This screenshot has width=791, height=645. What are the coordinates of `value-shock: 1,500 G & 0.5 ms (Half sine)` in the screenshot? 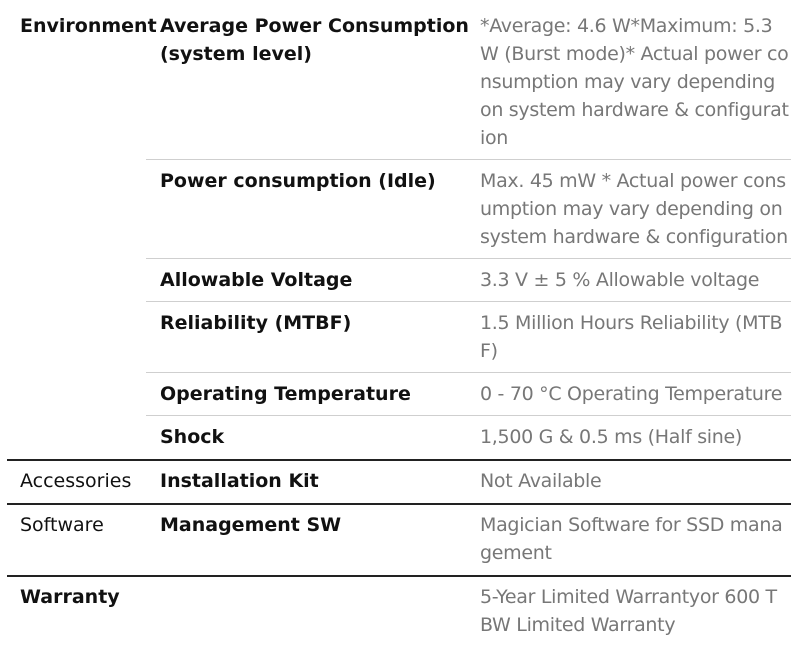 It's located at (611, 437).